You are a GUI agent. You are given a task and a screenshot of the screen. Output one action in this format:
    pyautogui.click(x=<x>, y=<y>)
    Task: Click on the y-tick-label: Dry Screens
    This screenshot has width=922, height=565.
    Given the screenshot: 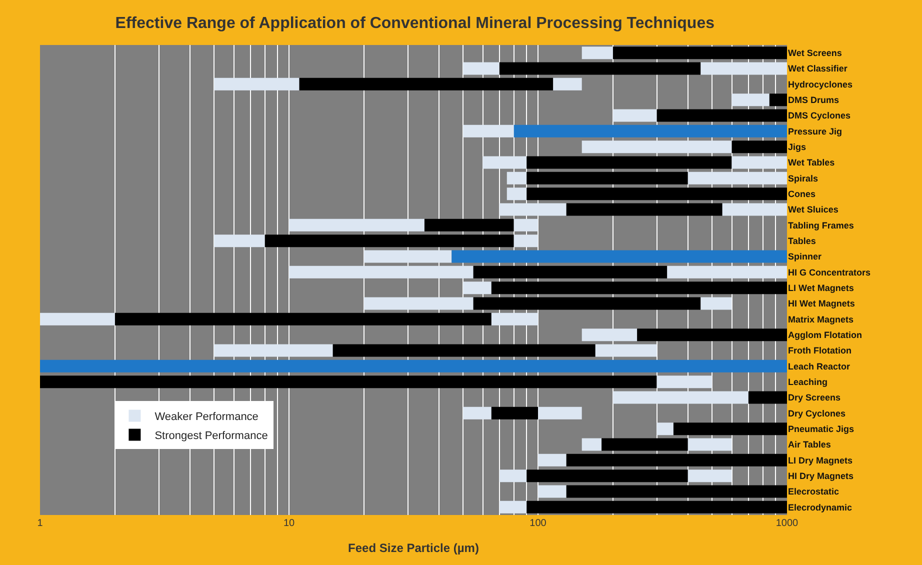 What is the action you would take?
    pyautogui.click(x=814, y=397)
    